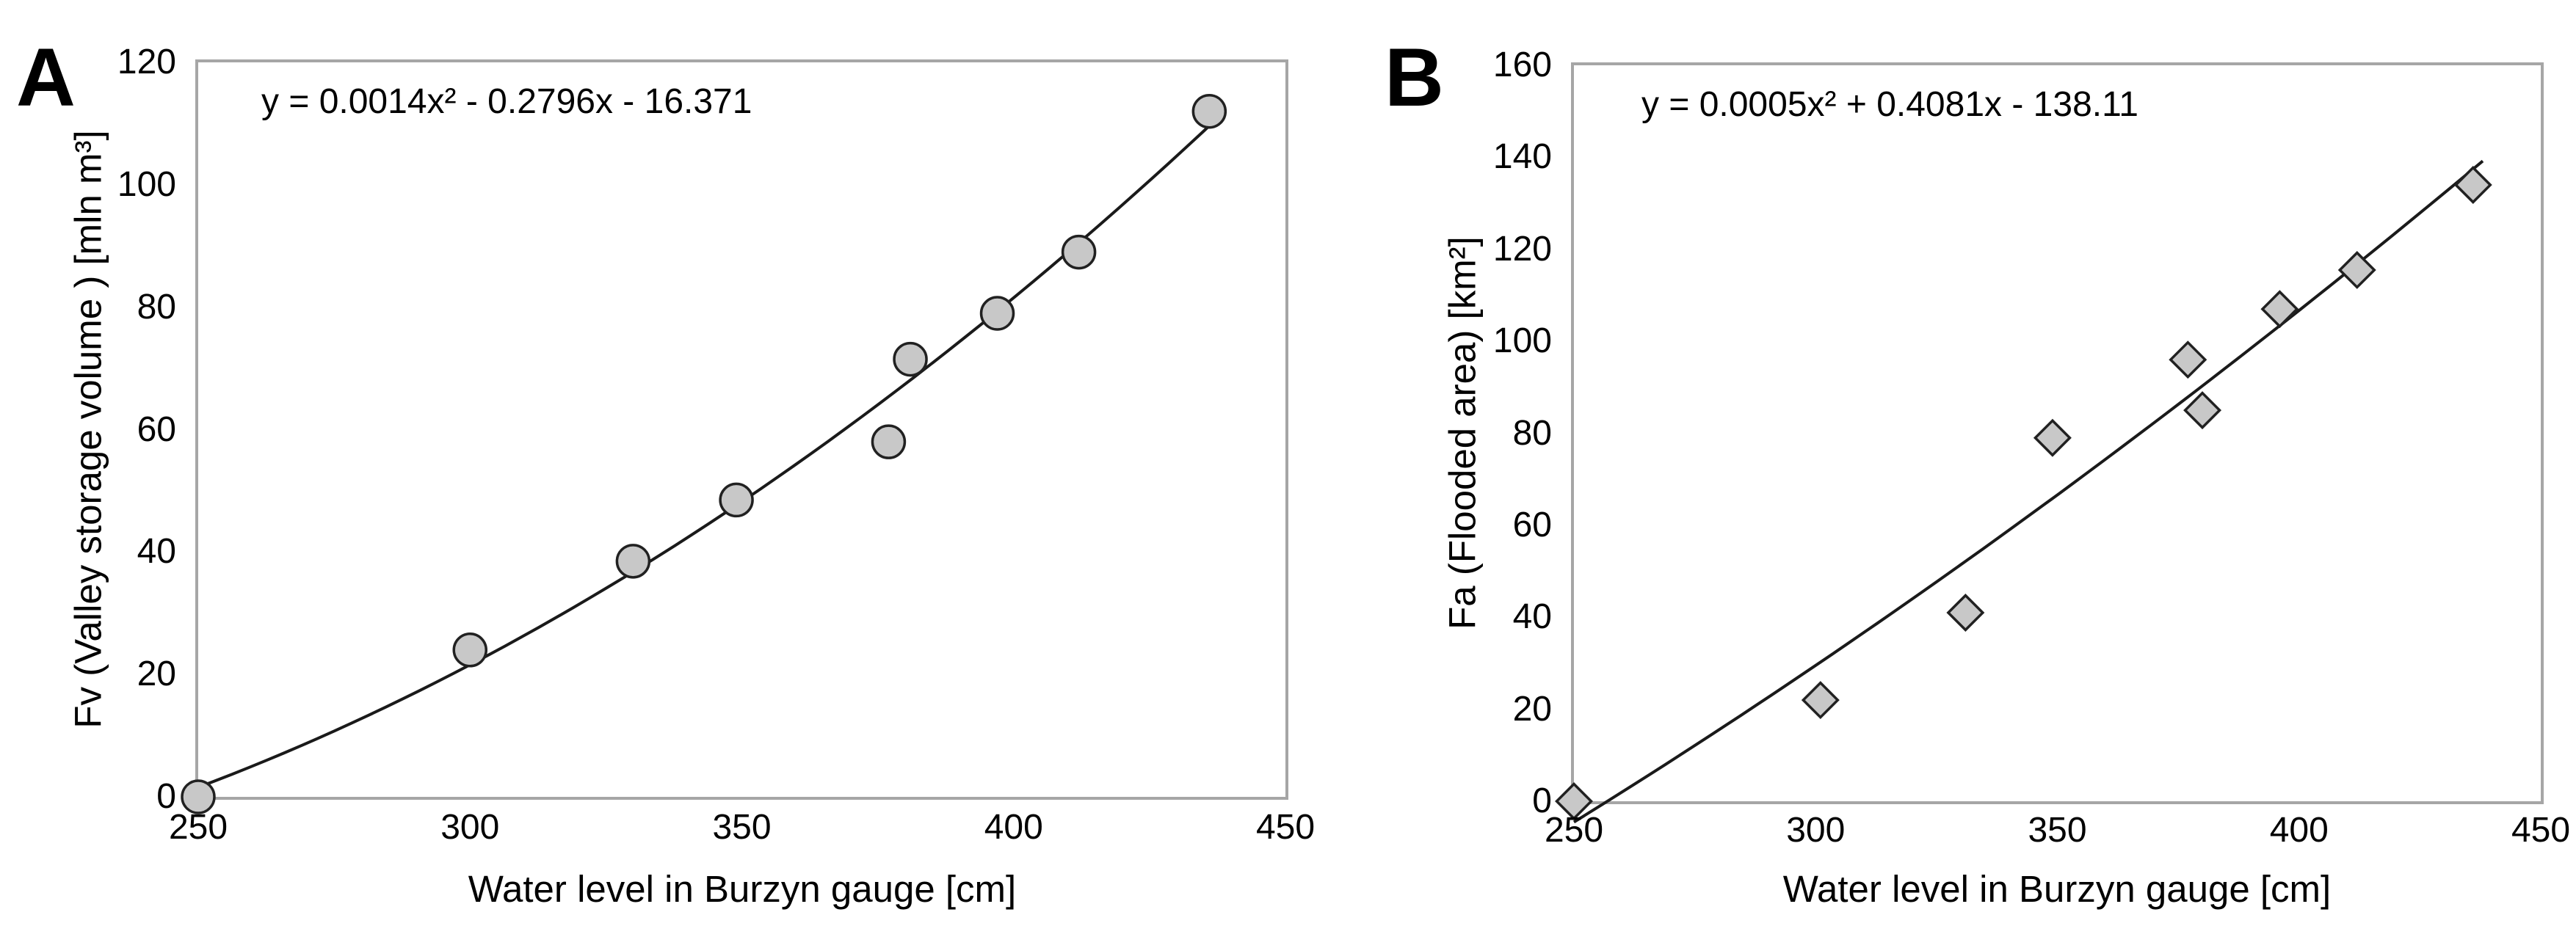 This screenshot has width=2576, height=948. Describe the element at coordinates (47, 77) in the screenshot. I see `panel-label-a: A` at that location.